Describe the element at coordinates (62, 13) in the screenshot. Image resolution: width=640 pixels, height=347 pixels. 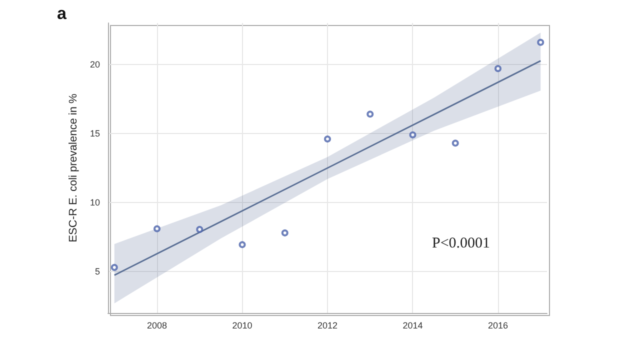
I see `chart-title: a` at that location.